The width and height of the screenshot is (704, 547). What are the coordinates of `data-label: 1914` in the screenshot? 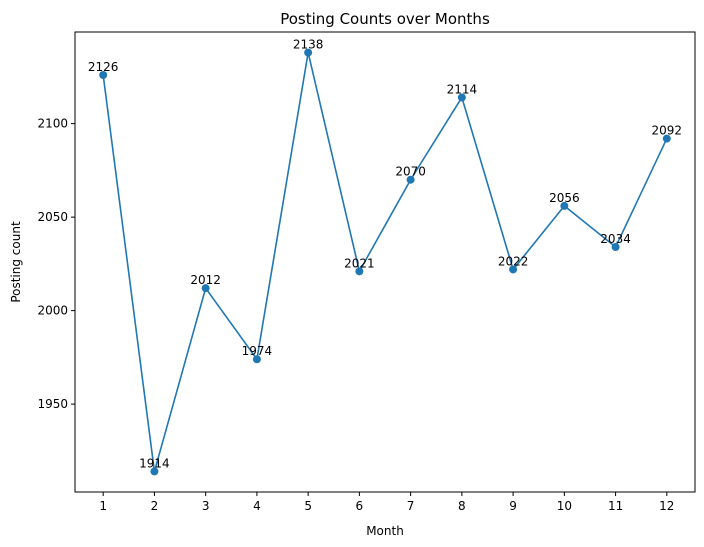 It's located at (154, 463).